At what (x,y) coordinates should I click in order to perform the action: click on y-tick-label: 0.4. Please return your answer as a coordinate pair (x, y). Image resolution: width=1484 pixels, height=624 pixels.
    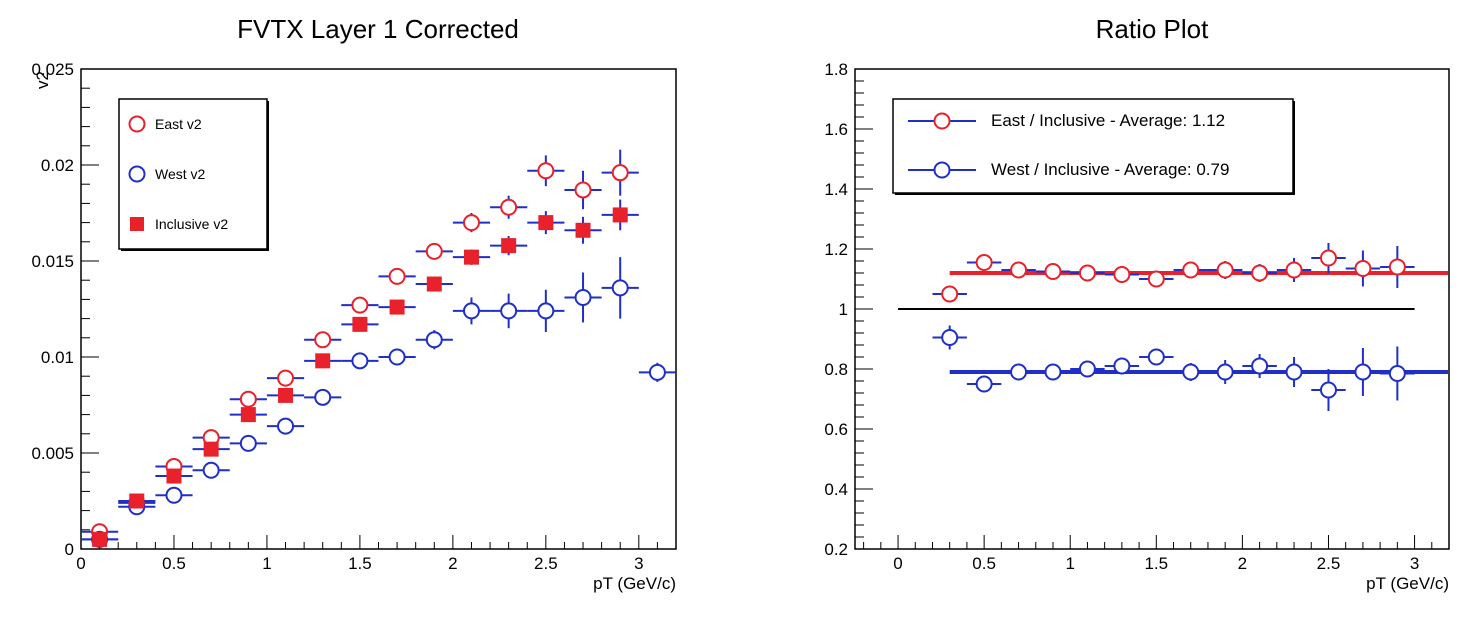
    Looking at the image, I should click on (836, 489).